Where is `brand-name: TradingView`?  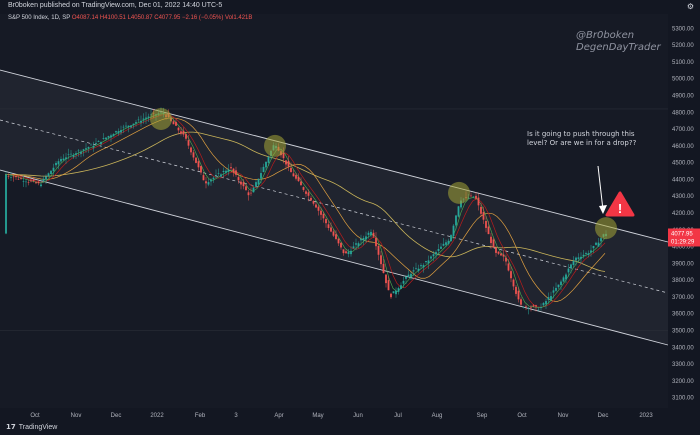
brand-name: TradingView is located at coordinates (38, 427).